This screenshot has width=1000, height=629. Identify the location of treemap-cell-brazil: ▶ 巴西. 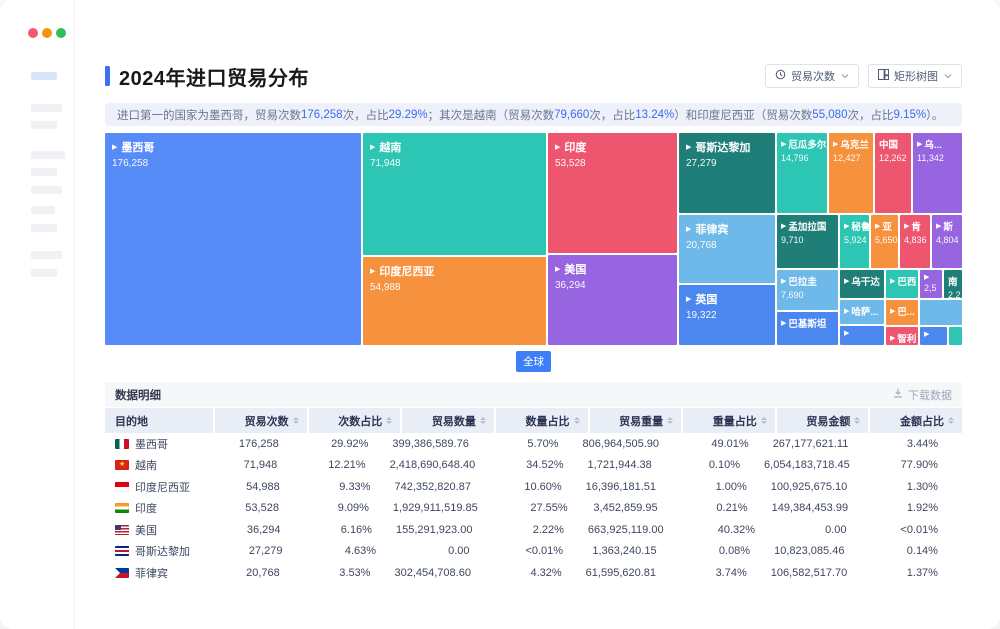
(902, 284).